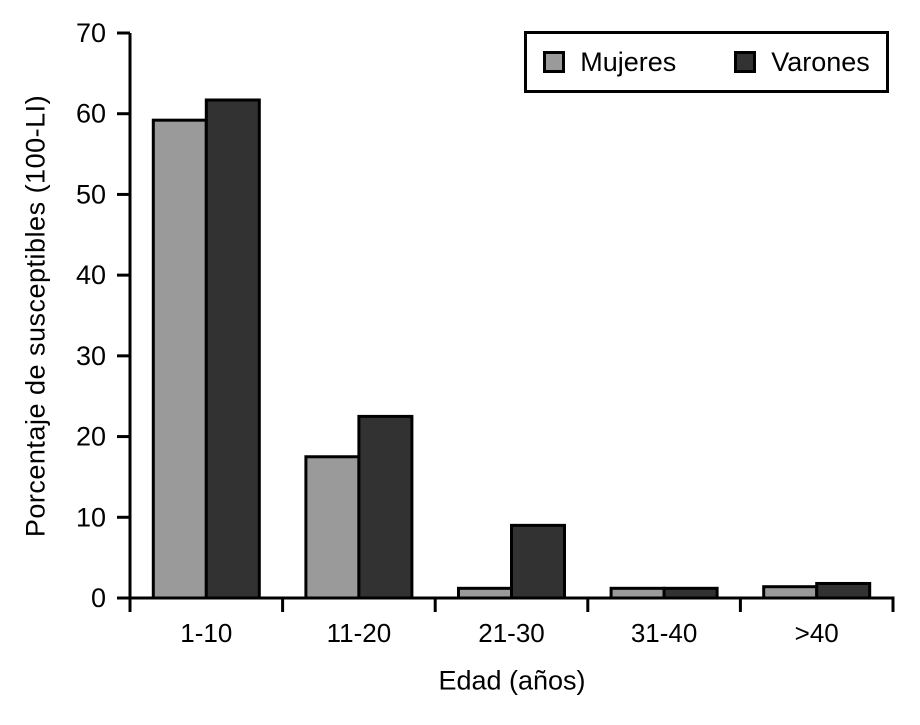  I want to click on y-tick-label: 0, so click(98, 598).